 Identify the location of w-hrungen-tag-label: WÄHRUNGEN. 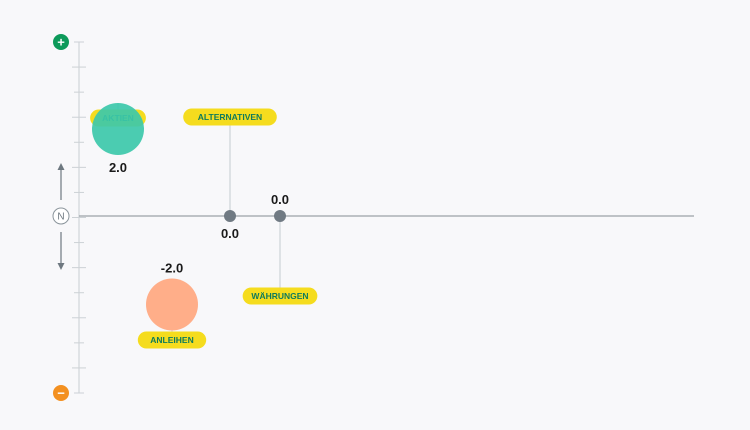
(279, 296).